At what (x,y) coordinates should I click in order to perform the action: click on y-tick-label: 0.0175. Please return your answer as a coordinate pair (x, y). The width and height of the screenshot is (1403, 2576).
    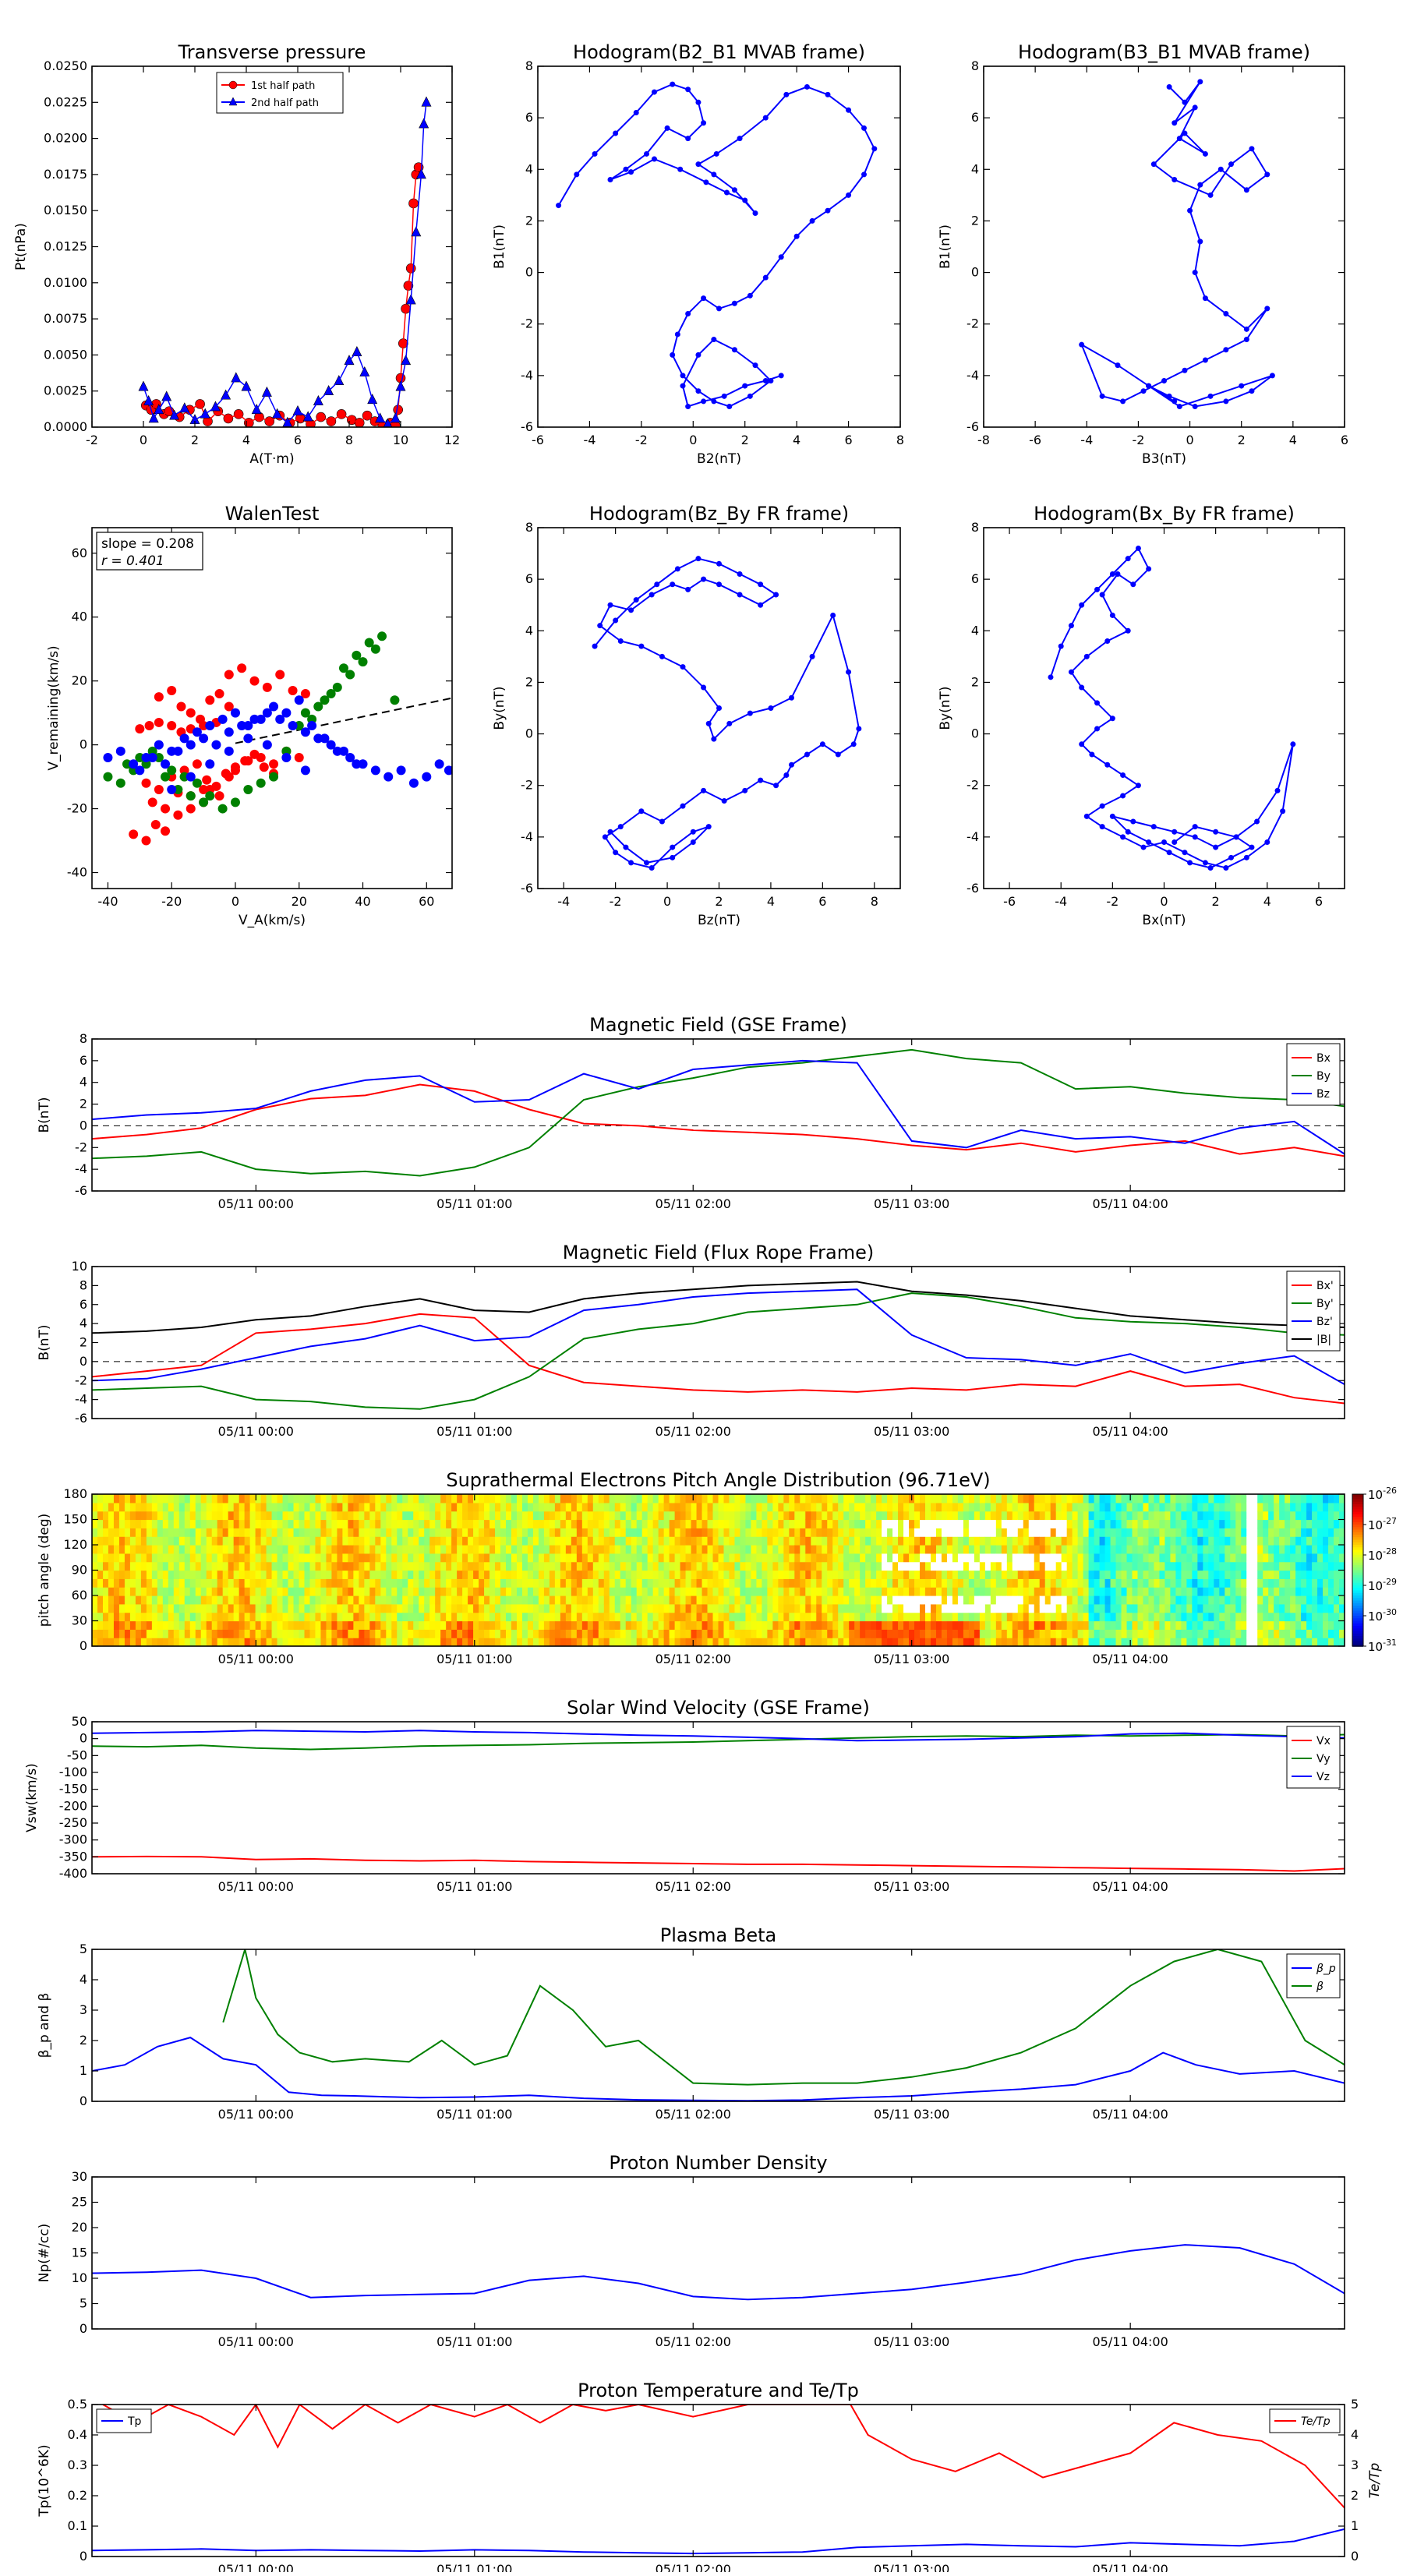
    Looking at the image, I should click on (65, 174).